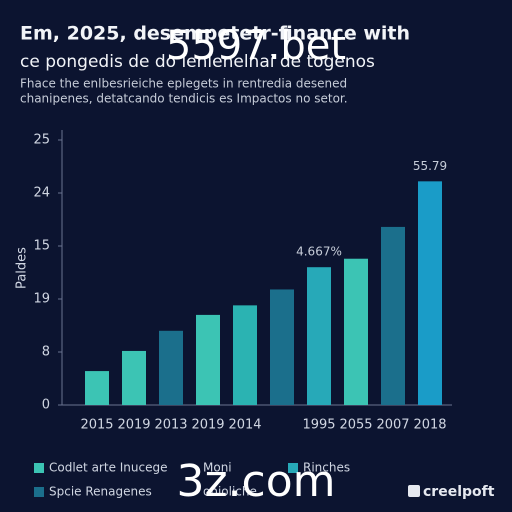 The image size is (512, 512). Describe the element at coordinates (319, 252) in the screenshot. I see `annotation: 4.667%` at that location.